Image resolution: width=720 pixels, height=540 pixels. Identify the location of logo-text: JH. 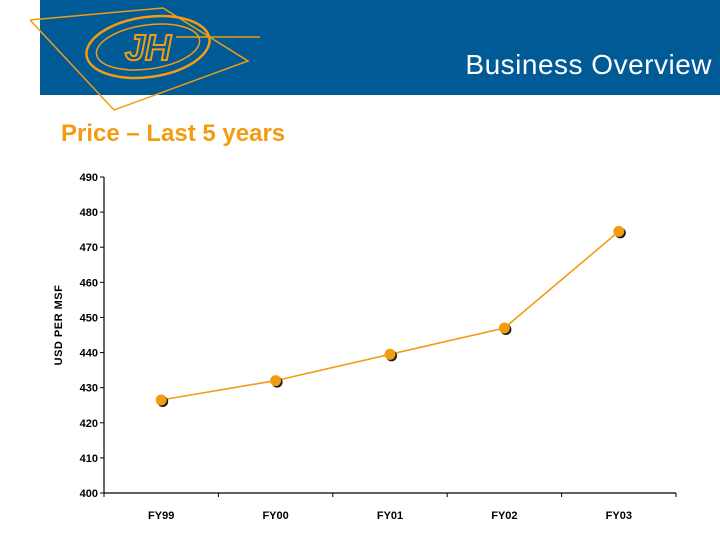
(148, 47).